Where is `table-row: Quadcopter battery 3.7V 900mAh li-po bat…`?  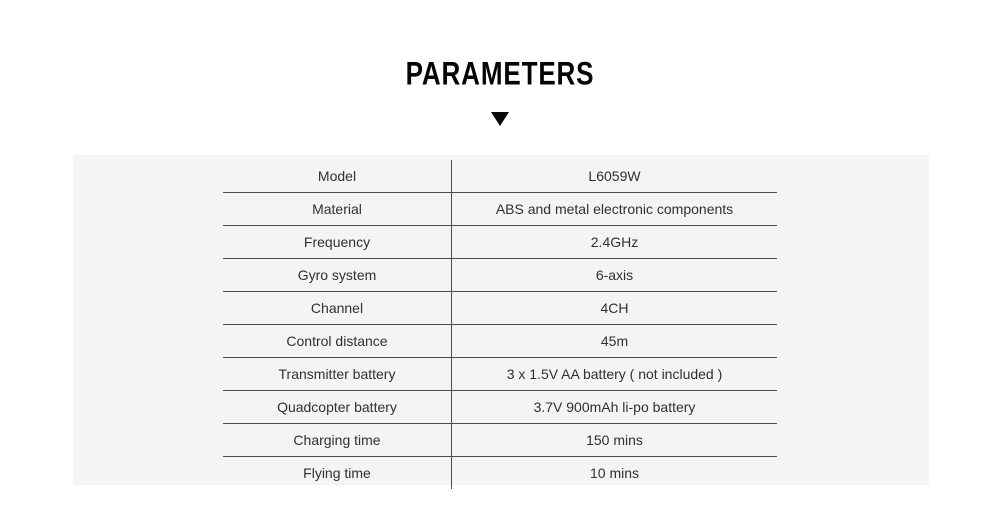
table-row: Quadcopter battery 3.7V 900mAh li-po bat… is located at coordinates (500, 407).